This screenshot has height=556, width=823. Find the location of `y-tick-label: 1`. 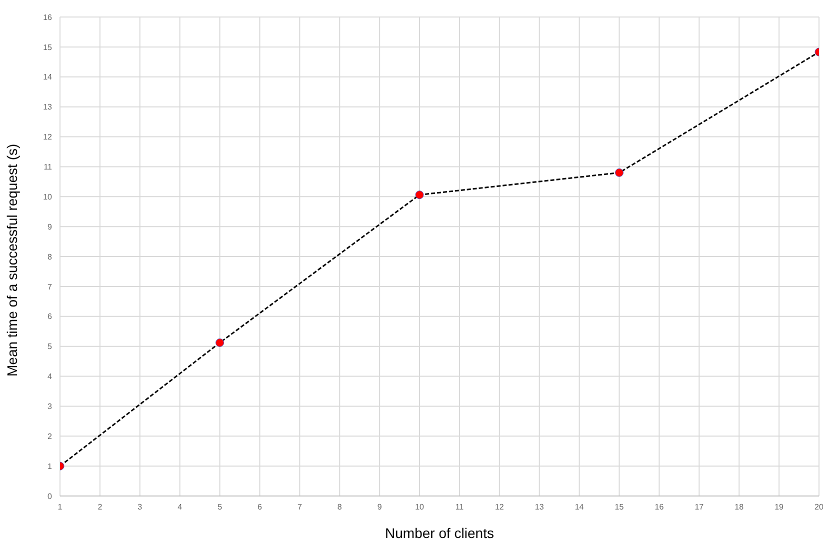

y-tick-label: 1 is located at coordinates (50, 466).